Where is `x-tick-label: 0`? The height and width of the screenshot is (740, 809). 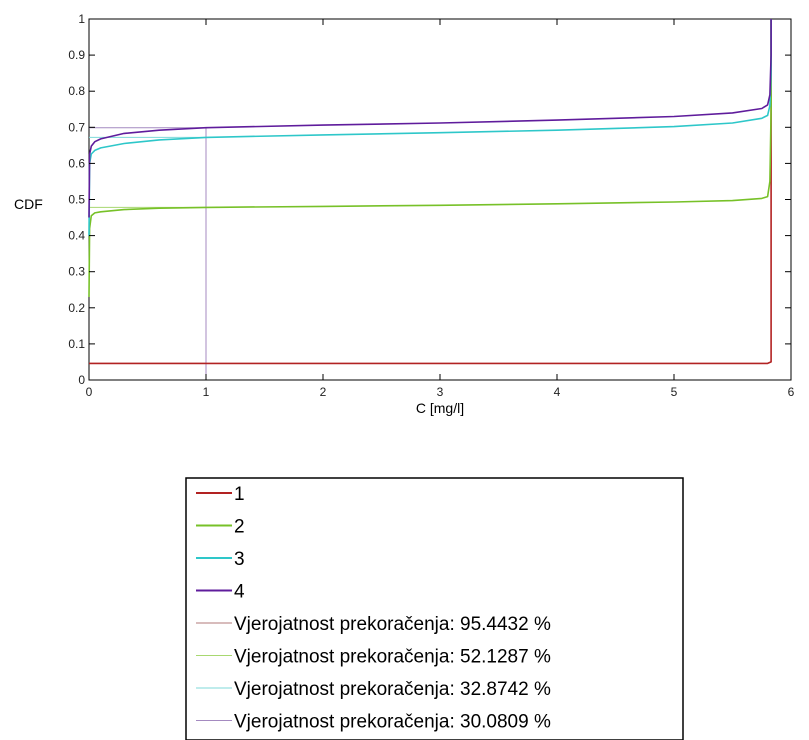
x-tick-label: 0 is located at coordinates (89, 392).